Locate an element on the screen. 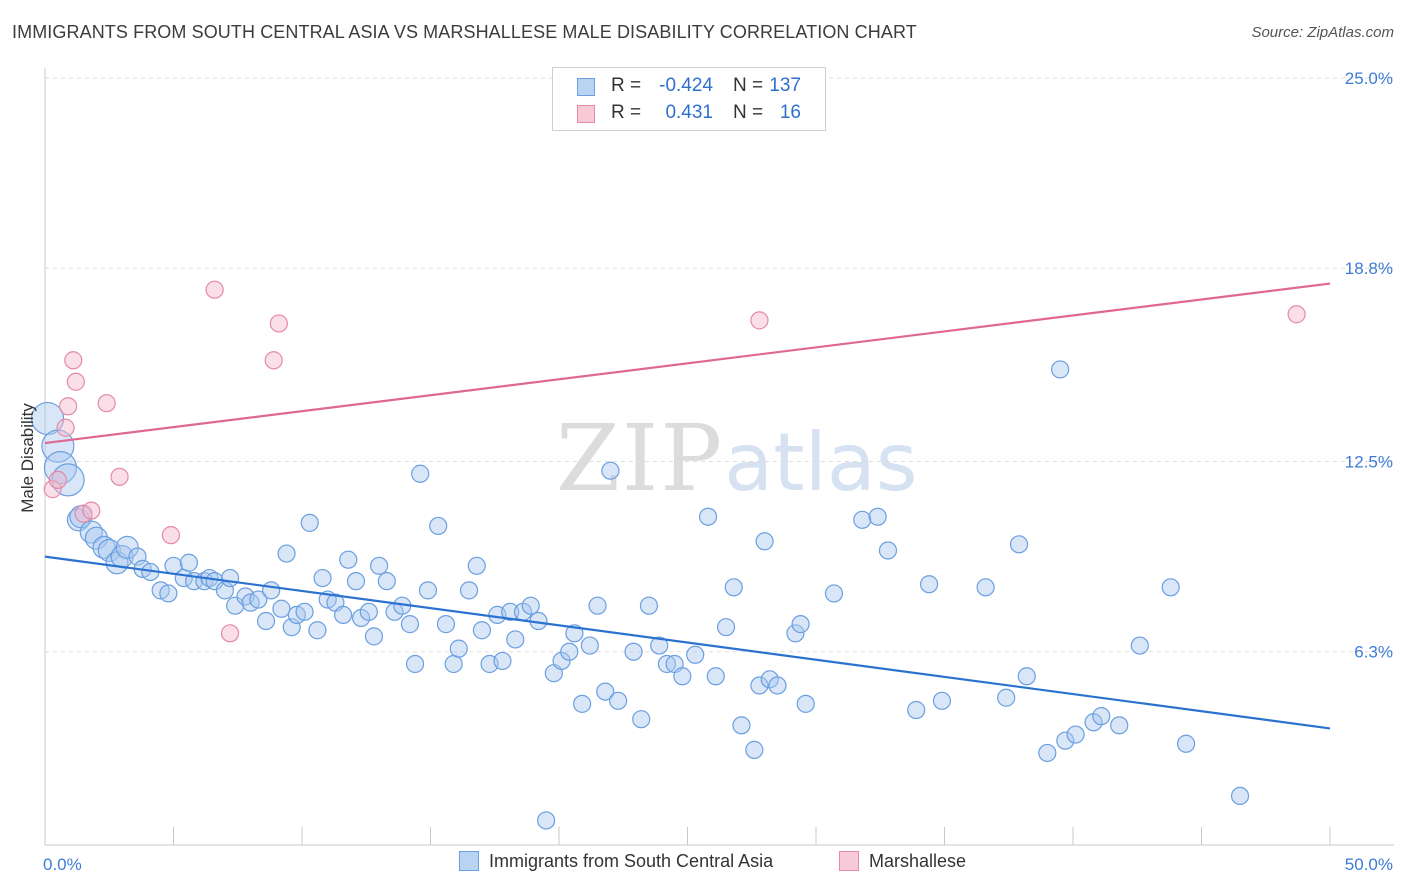  legend-item-series1: Immigrants from South Central Asia is located at coordinates (616, 861).